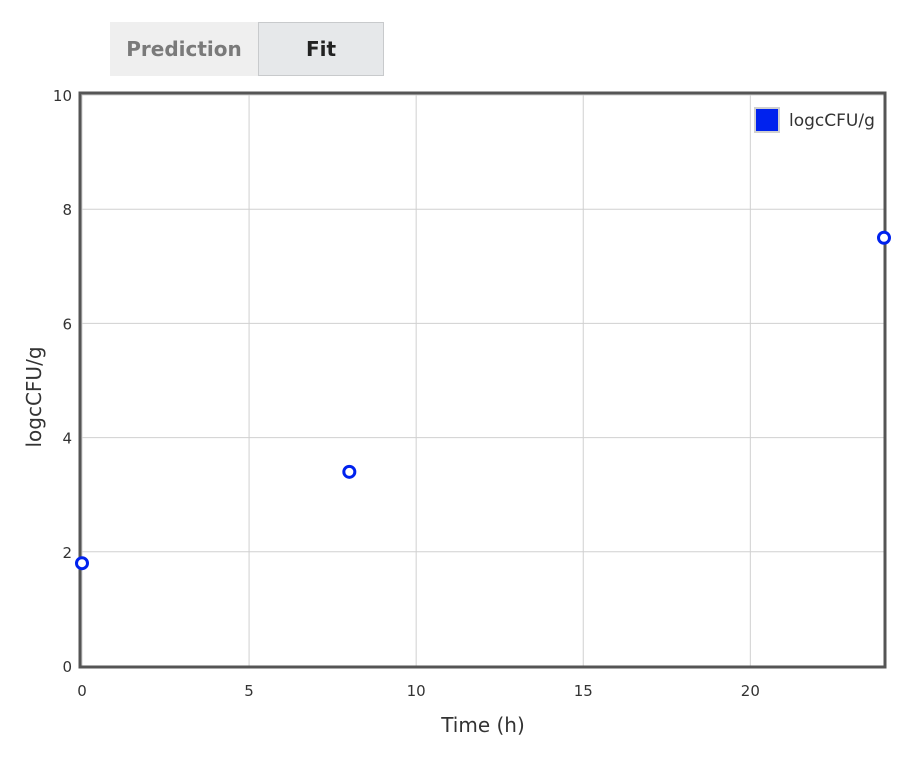  What do you see at coordinates (767, 120) in the screenshot?
I see `legend-swatch` at bounding box center [767, 120].